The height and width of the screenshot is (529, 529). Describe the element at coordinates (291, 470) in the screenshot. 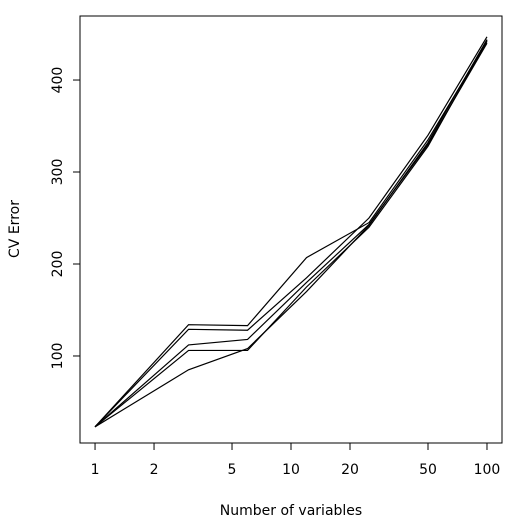

I see `x-tick-label: 10` at that location.